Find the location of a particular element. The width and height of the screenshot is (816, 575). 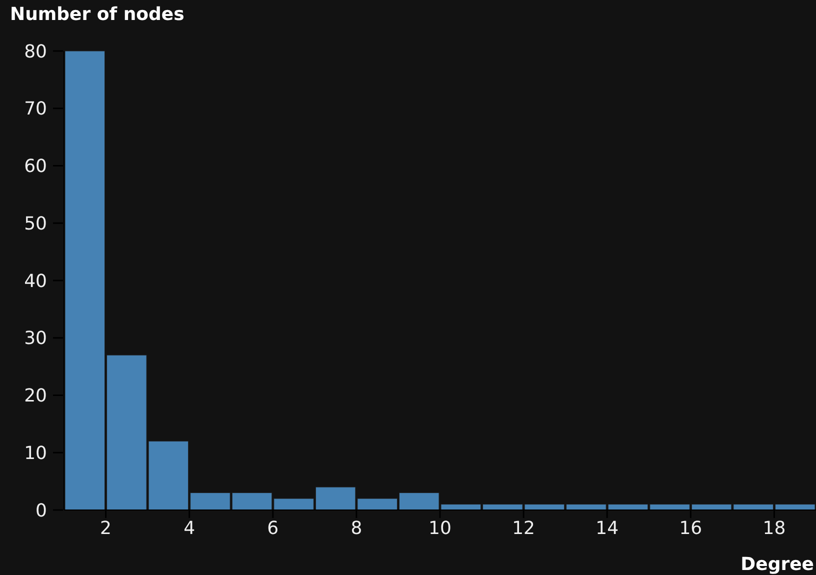

x-tick-label: 10 is located at coordinates (440, 528).